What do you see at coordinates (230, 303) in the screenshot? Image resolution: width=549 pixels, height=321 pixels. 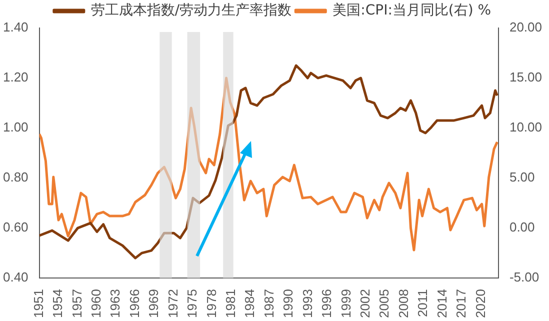 I see `x-tick-label: 1981` at bounding box center [230, 303].